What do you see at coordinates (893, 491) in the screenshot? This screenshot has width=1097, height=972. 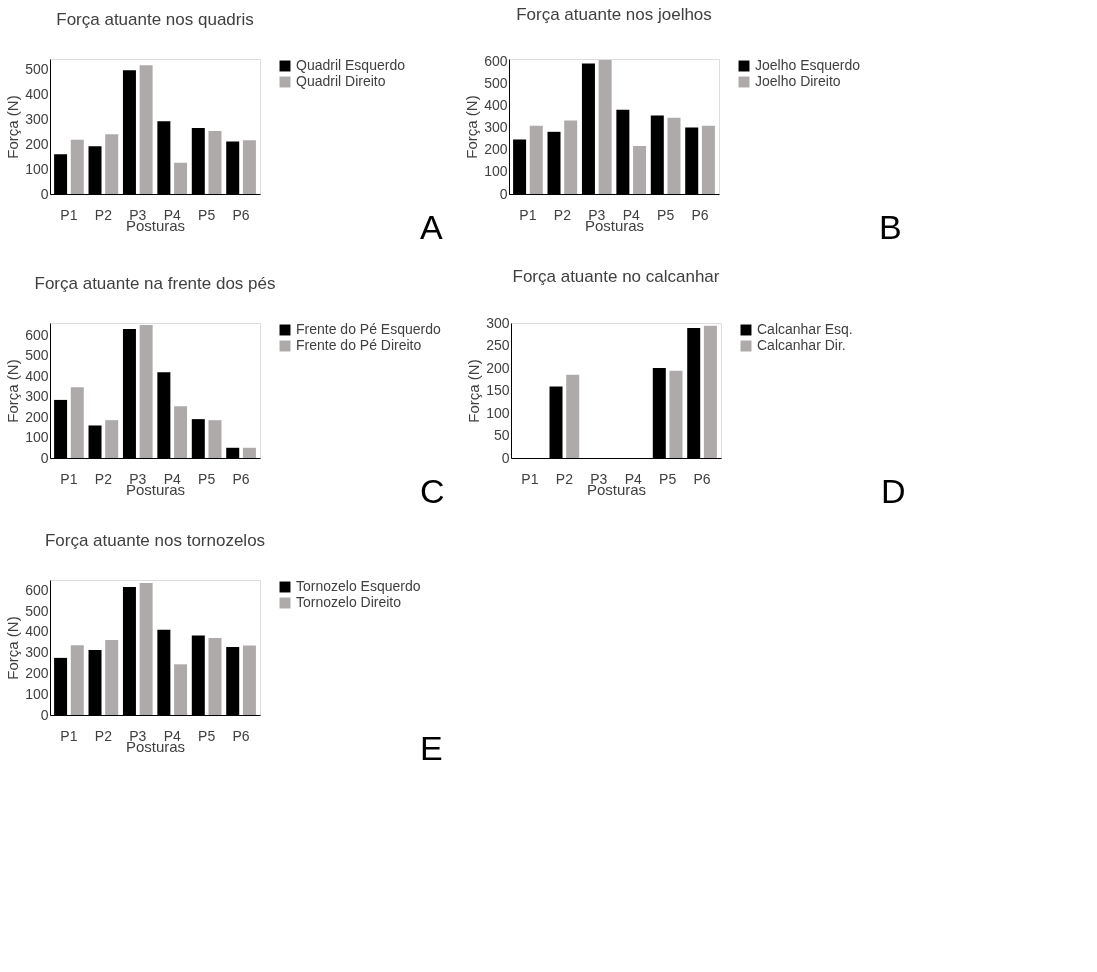 I see `text: D` at bounding box center [893, 491].